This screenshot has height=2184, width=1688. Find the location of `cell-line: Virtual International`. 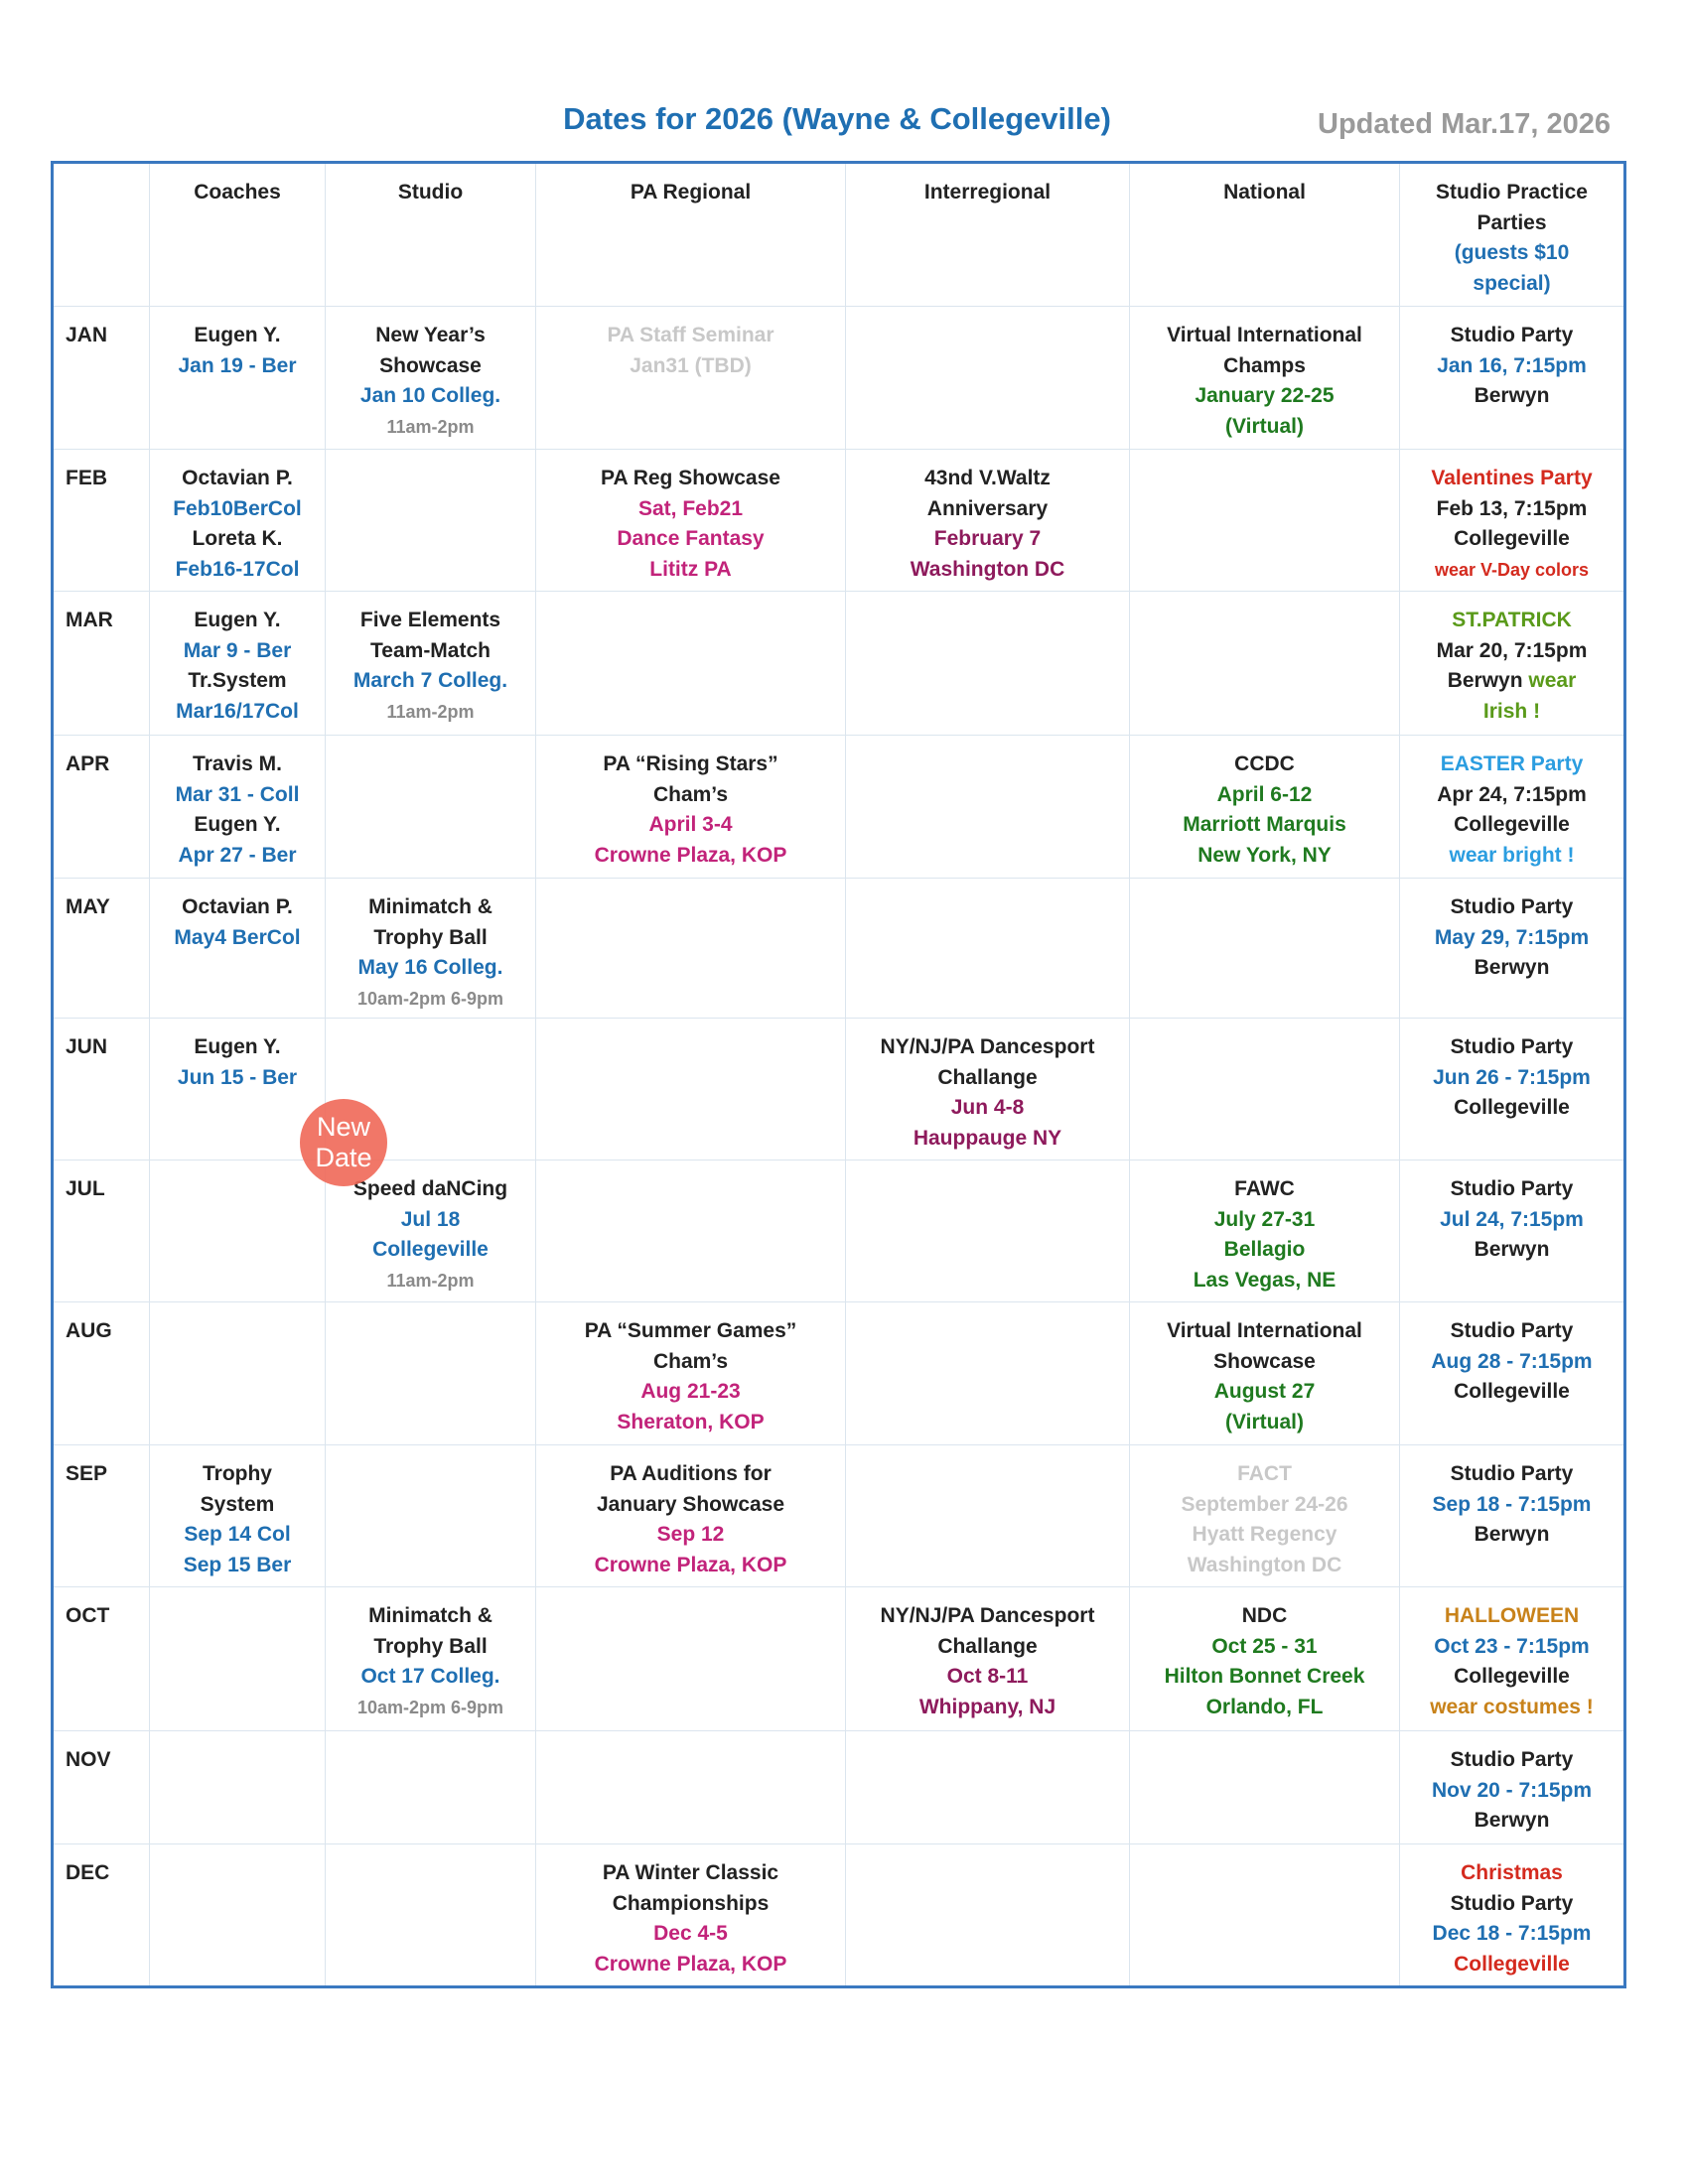

cell-line: Virtual International is located at coordinates (1264, 336).